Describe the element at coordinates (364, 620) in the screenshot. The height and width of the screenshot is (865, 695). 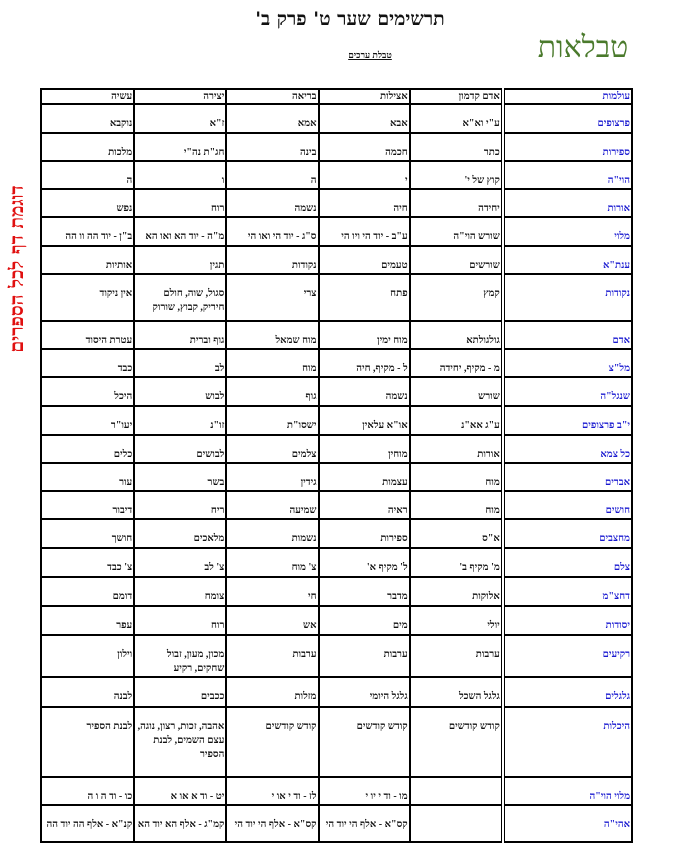
I see `table-cell: מים` at that location.